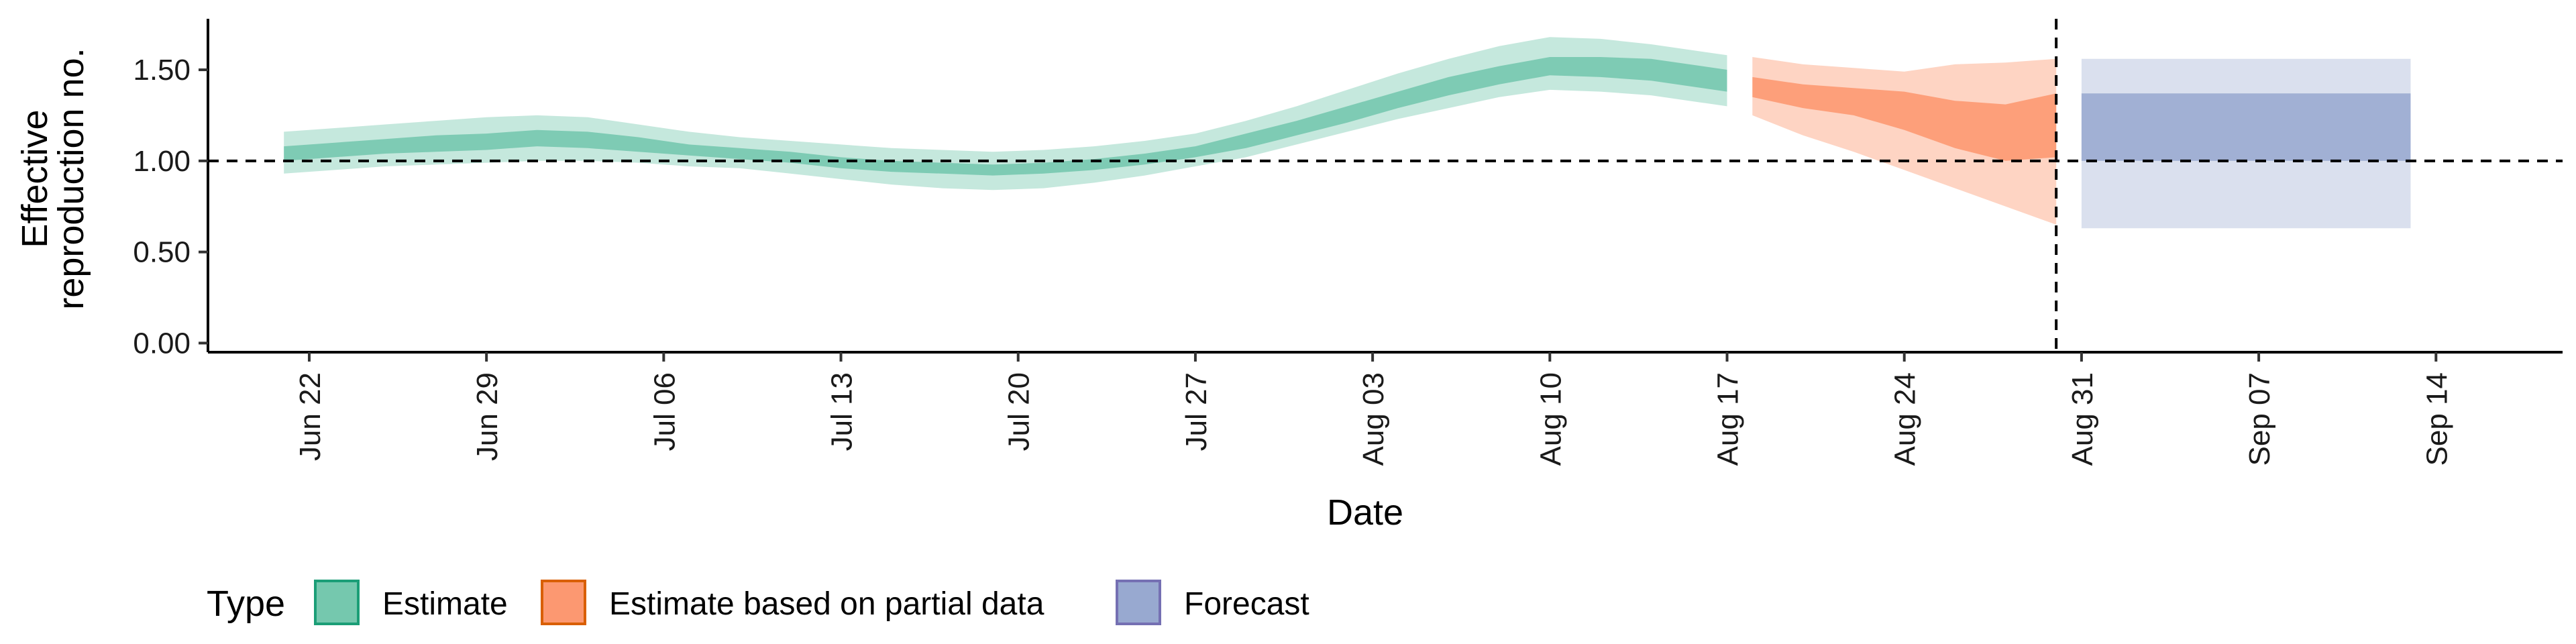 Image resolution: width=2576 pixels, height=644 pixels. What do you see at coordinates (1019, 411) in the screenshot?
I see `x-tick-label: Jul 20` at bounding box center [1019, 411].